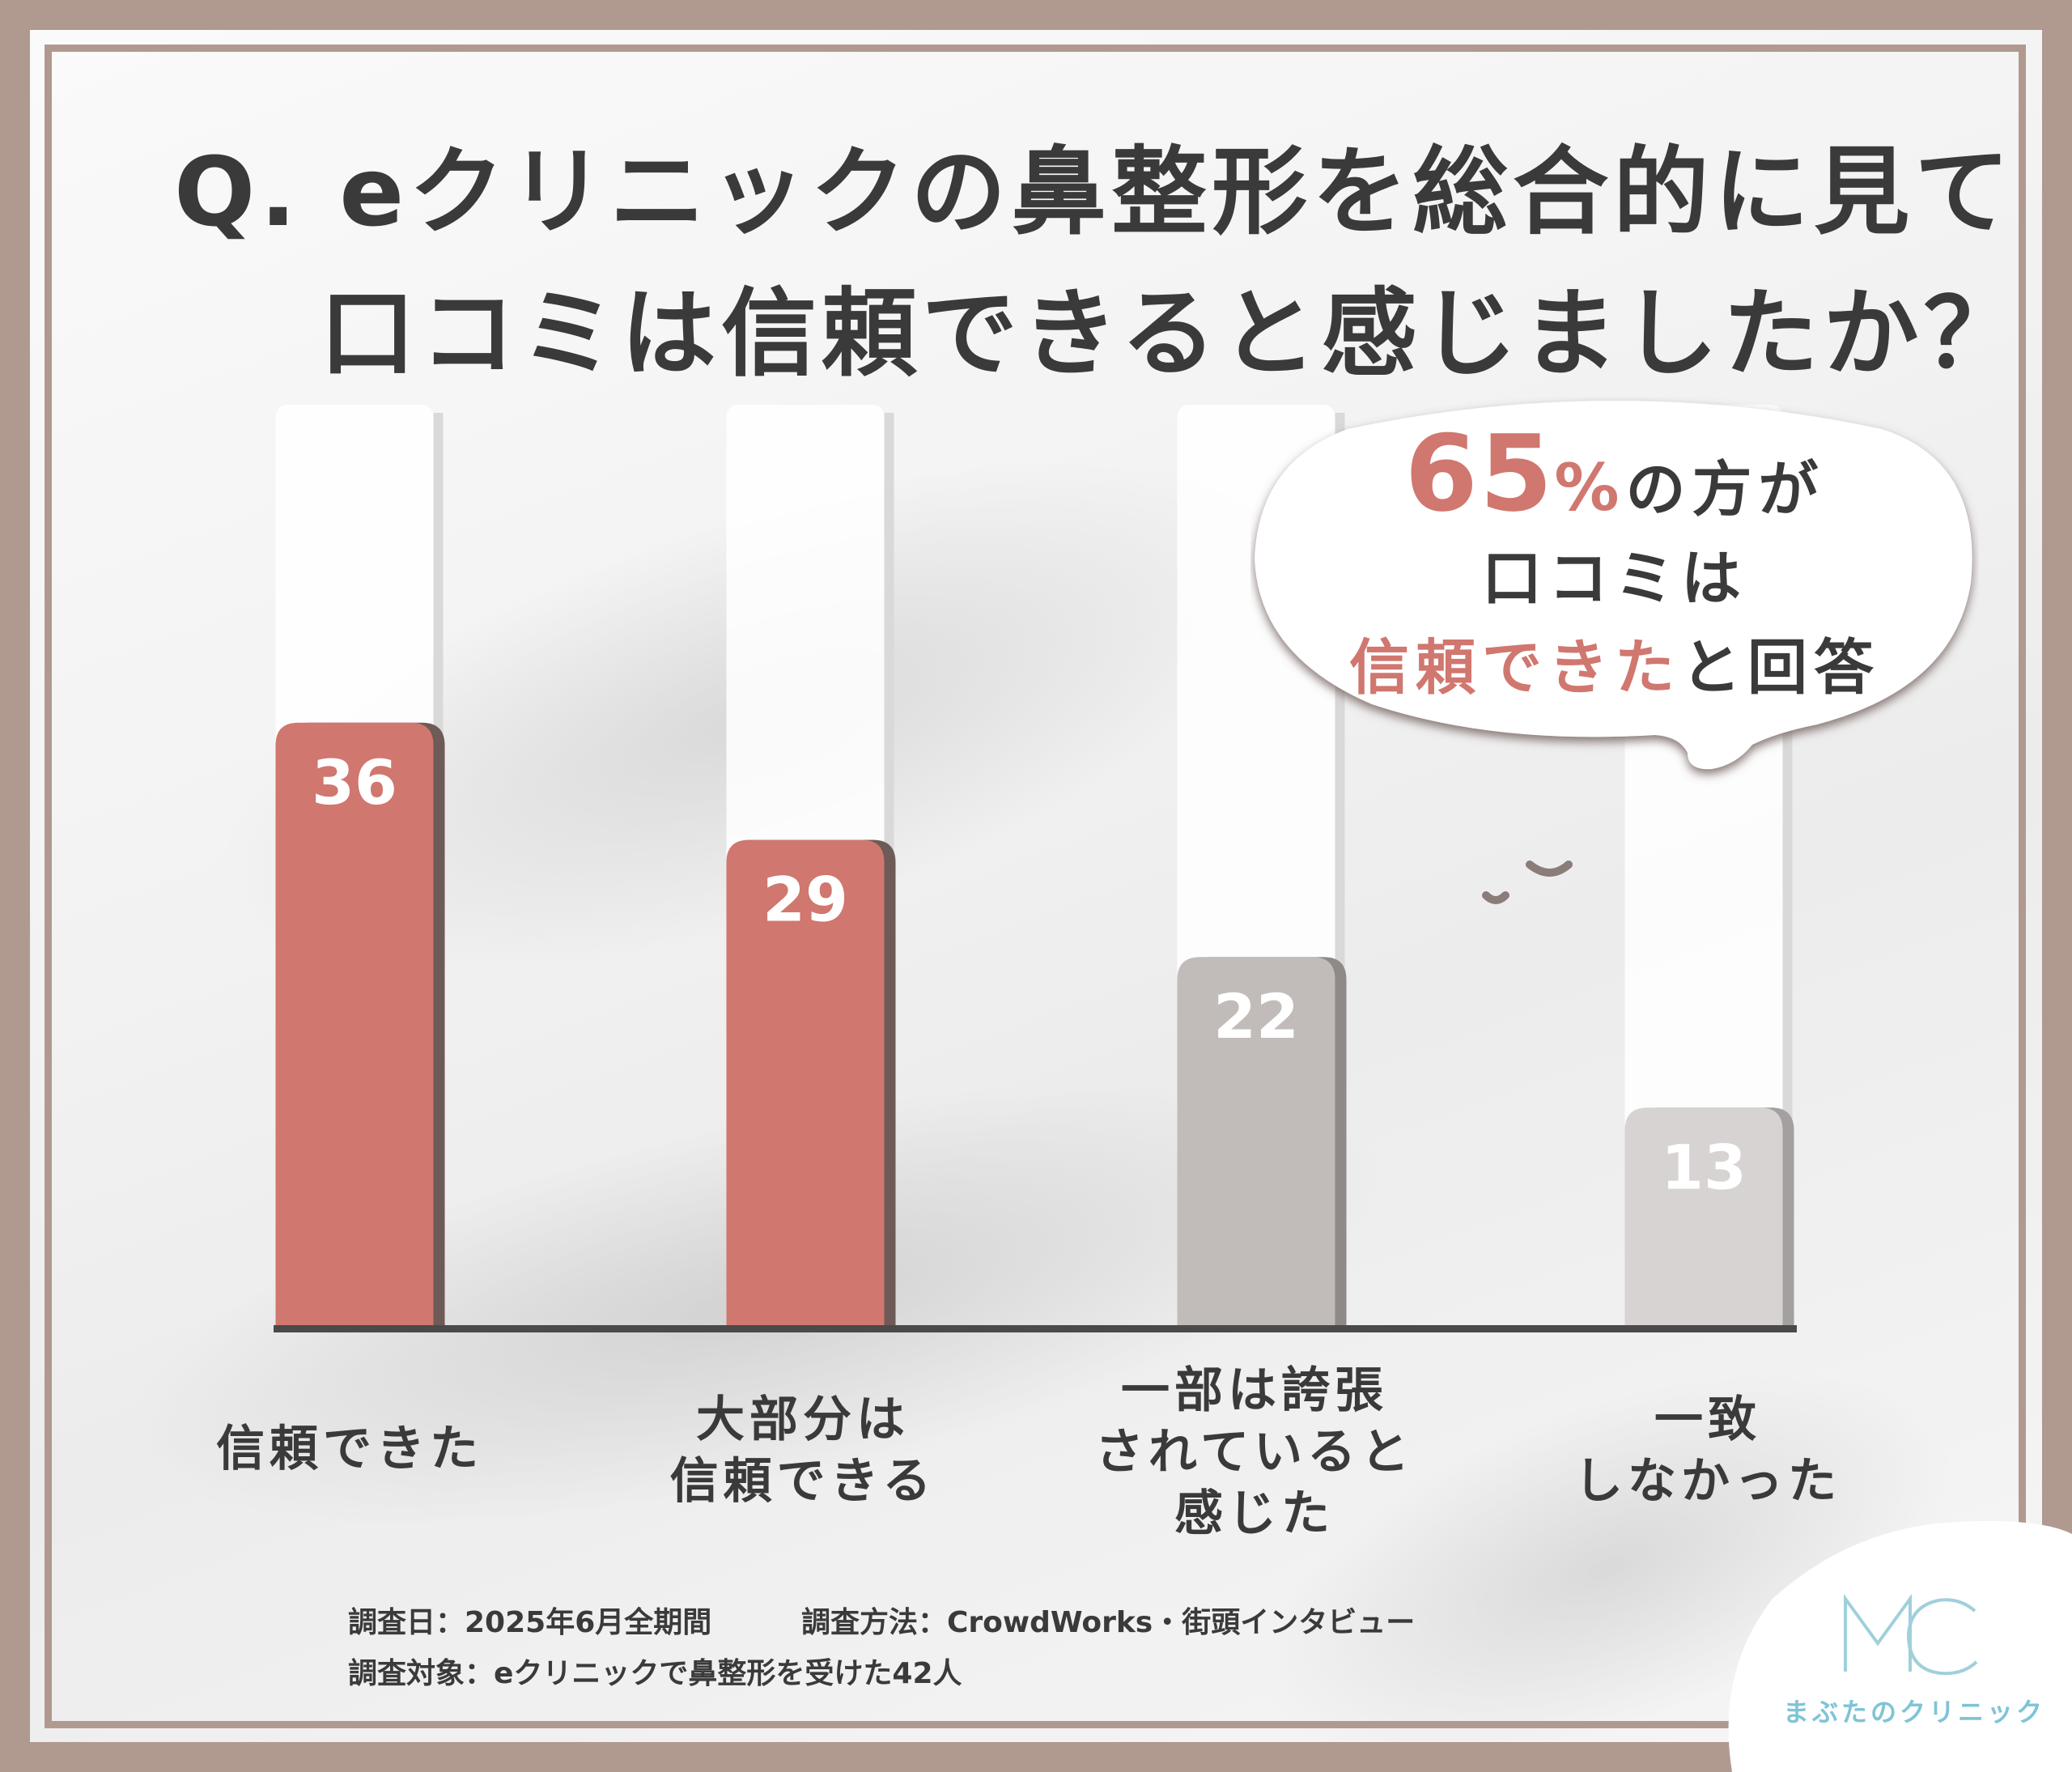 The width and height of the screenshot is (2072, 1772). I want to click on callout-percent-sign: %, so click(1590, 488).